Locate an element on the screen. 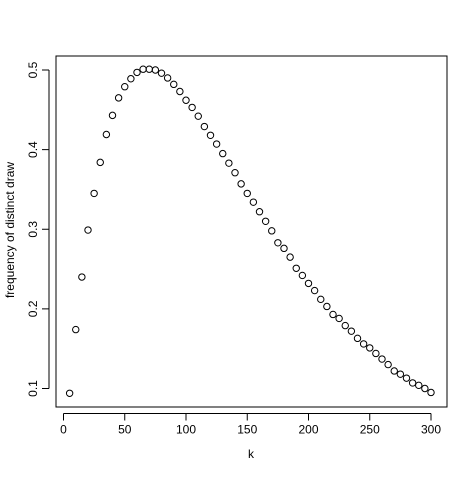 Image resolution: width=474 pixels, height=479 pixels. x-tick-label: 150 is located at coordinates (247, 430).